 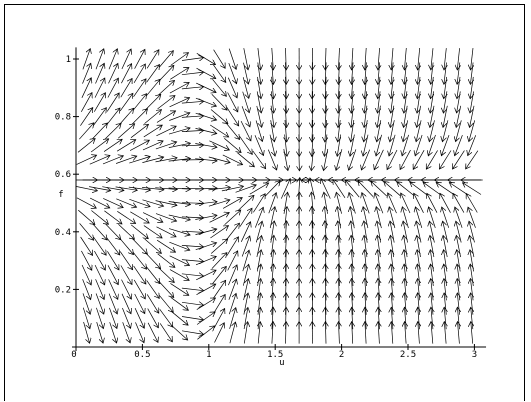 I want to click on y-tick-label: 0.8, so click(x=63, y=118).